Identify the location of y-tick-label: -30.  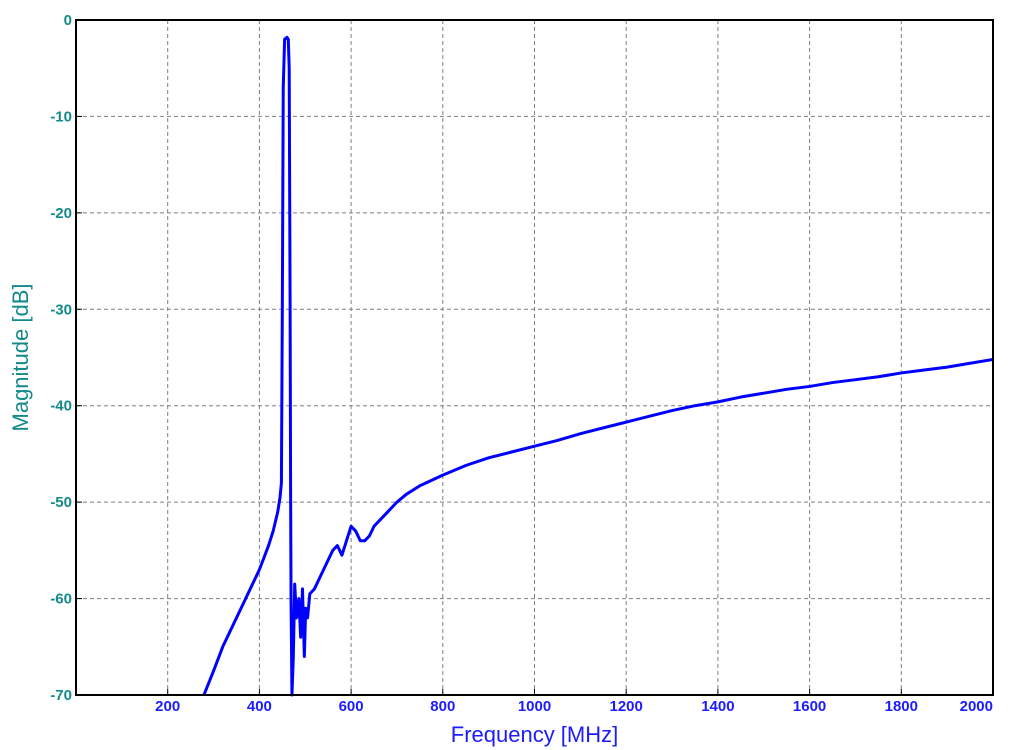
(61, 309).